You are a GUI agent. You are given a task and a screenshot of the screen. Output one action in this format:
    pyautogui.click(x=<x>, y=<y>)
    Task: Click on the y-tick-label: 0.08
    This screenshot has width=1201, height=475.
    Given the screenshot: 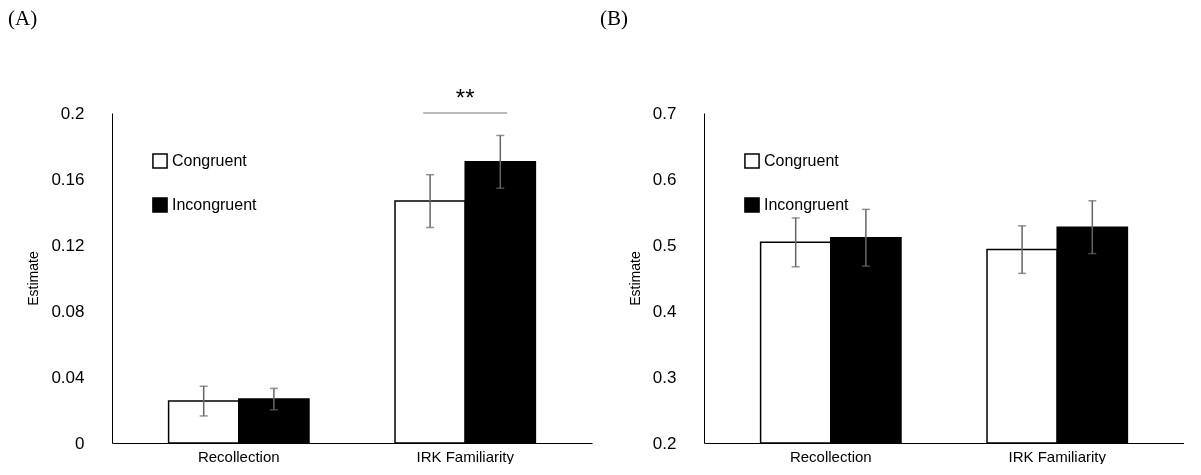 What is the action you would take?
    pyautogui.click(x=68, y=311)
    